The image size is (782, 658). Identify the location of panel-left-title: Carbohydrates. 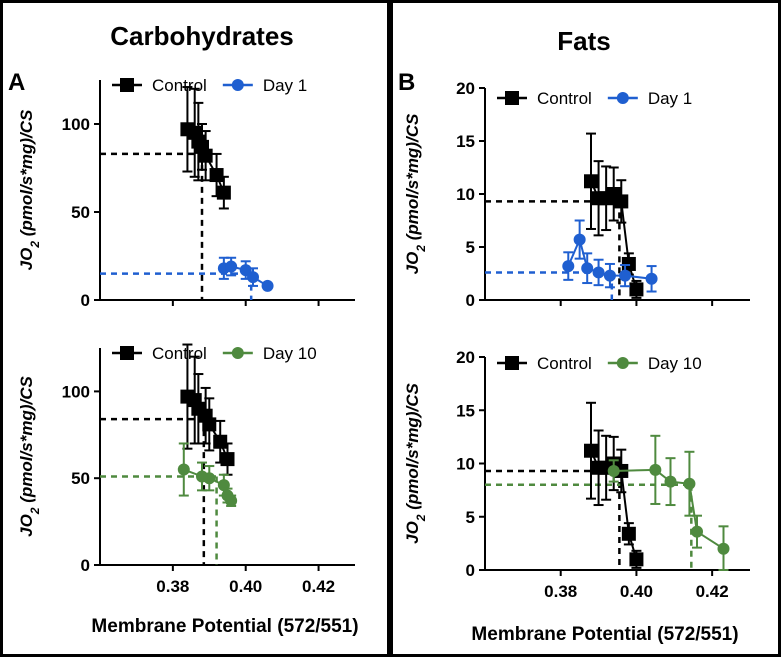
(202, 36).